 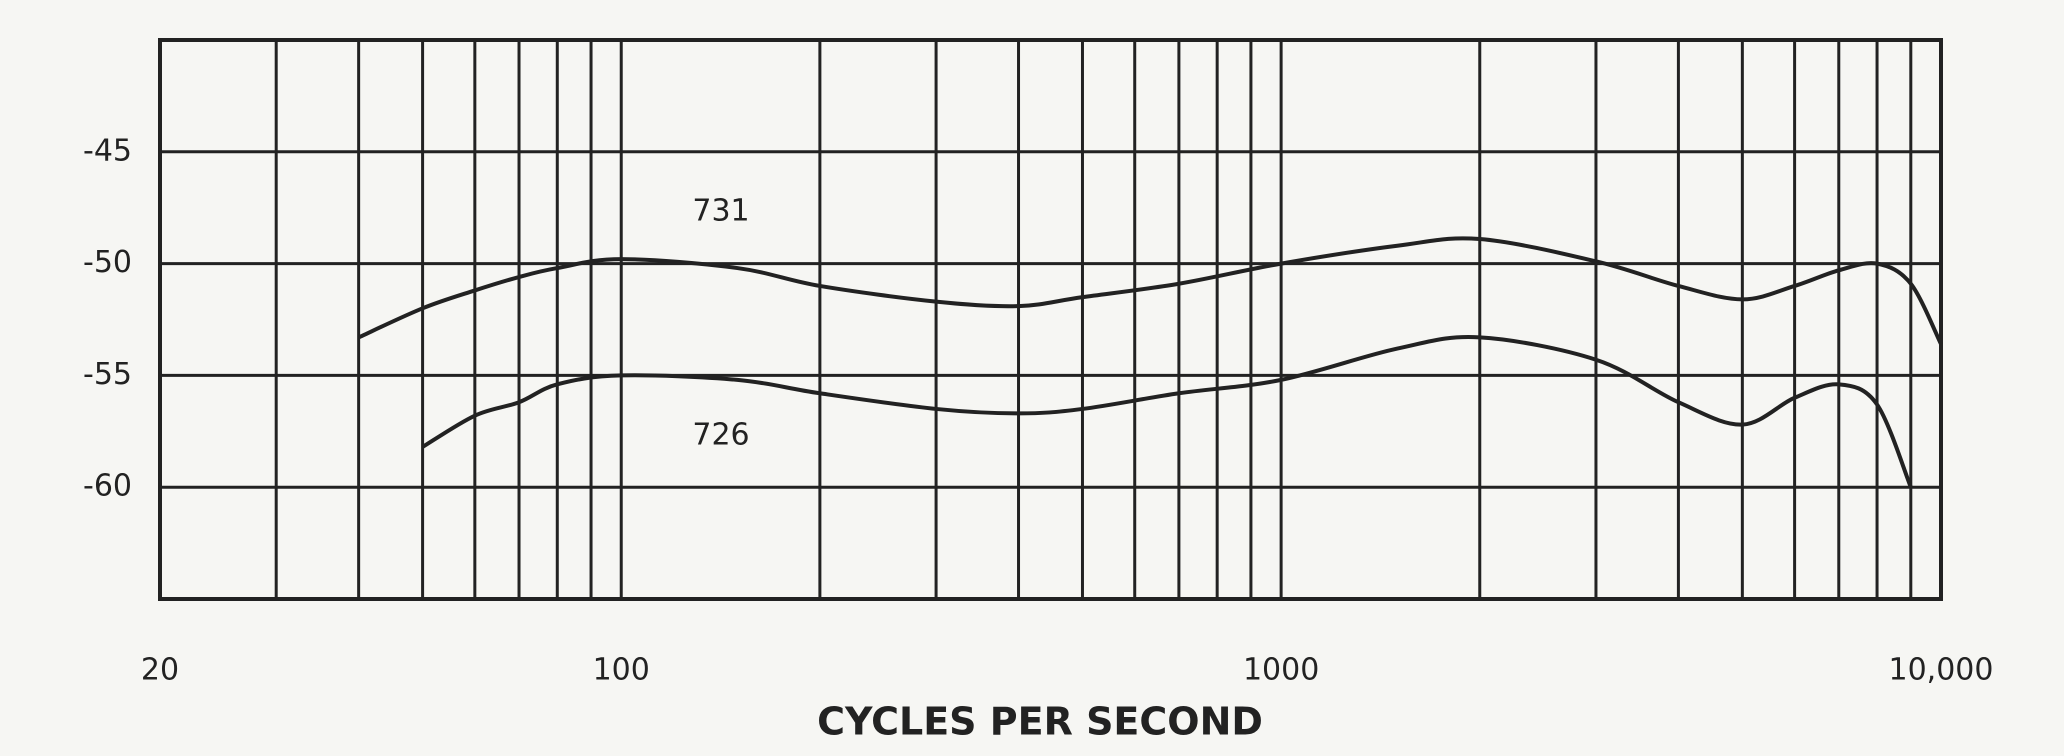 What do you see at coordinates (720, 434) in the screenshot?
I see `series-label: 726` at bounding box center [720, 434].